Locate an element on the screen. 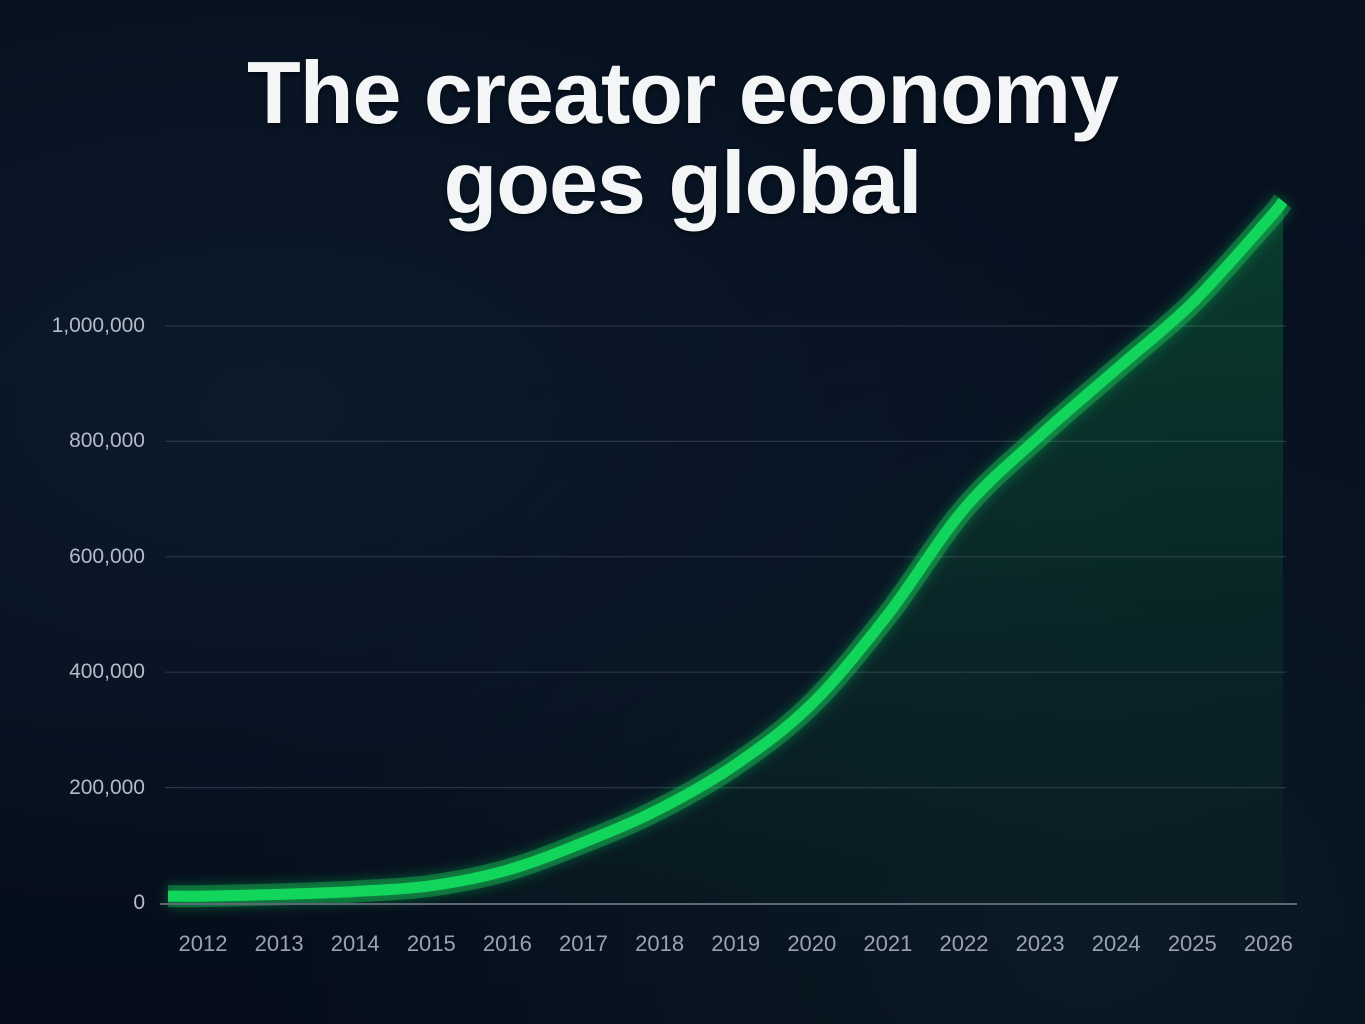  x-tick-label: 2017 is located at coordinates (583, 943).